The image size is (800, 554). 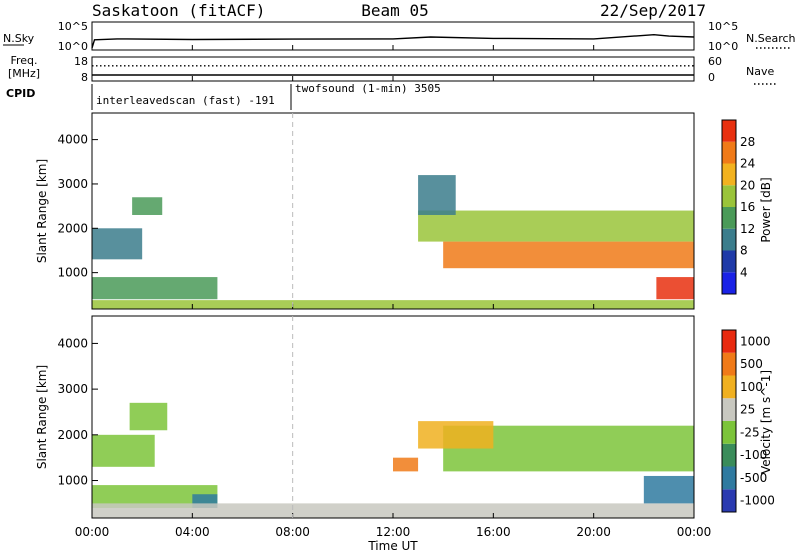 What do you see at coordinates (715, 61) in the screenshot?
I see `nave-tick-top: 60` at bounding box center [715, 61].